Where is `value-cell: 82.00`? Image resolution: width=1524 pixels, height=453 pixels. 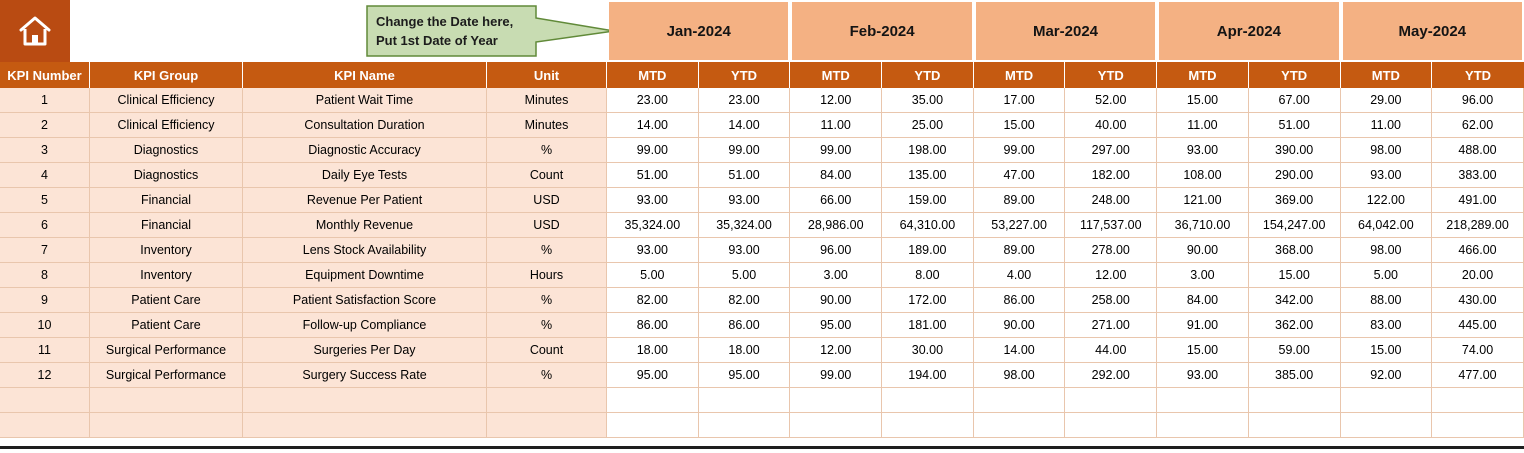 value-cell: 82.00 is located at coordinates (653, 300).